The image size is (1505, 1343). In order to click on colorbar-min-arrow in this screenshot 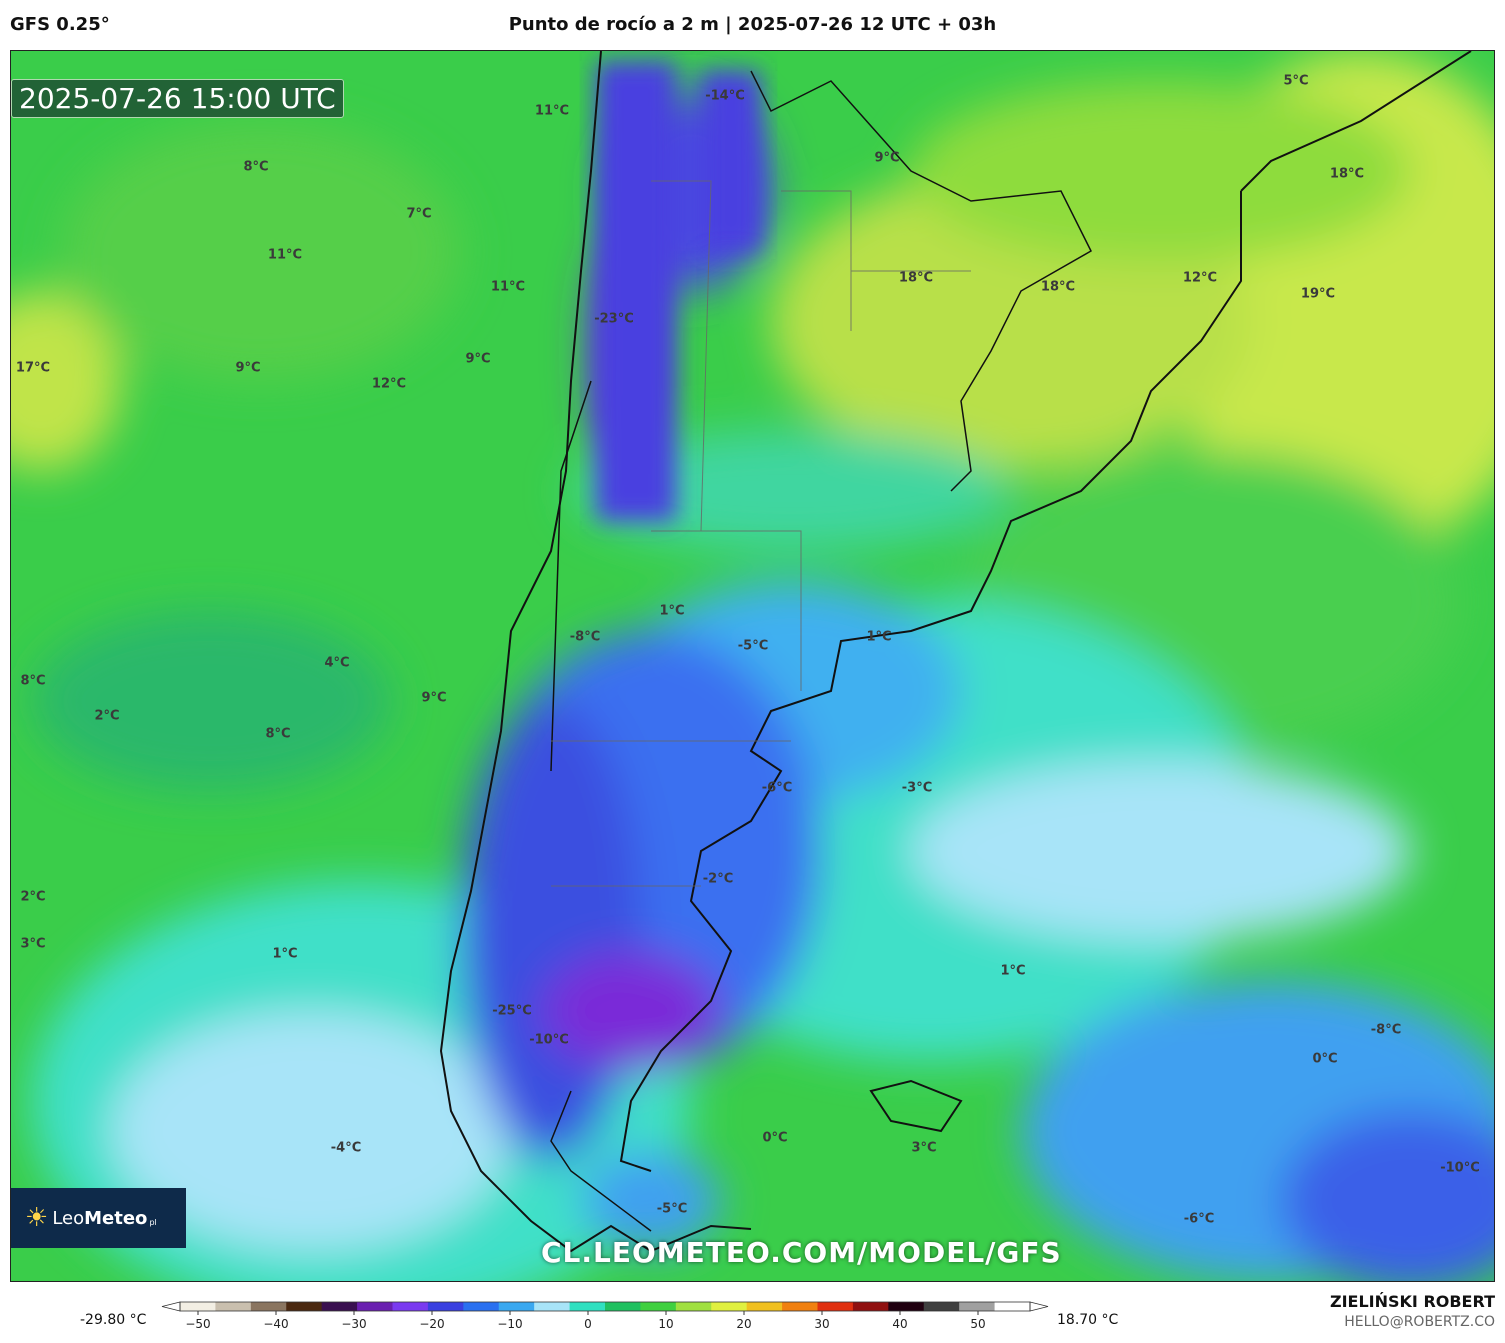, I will do `click(171, 1306)`.